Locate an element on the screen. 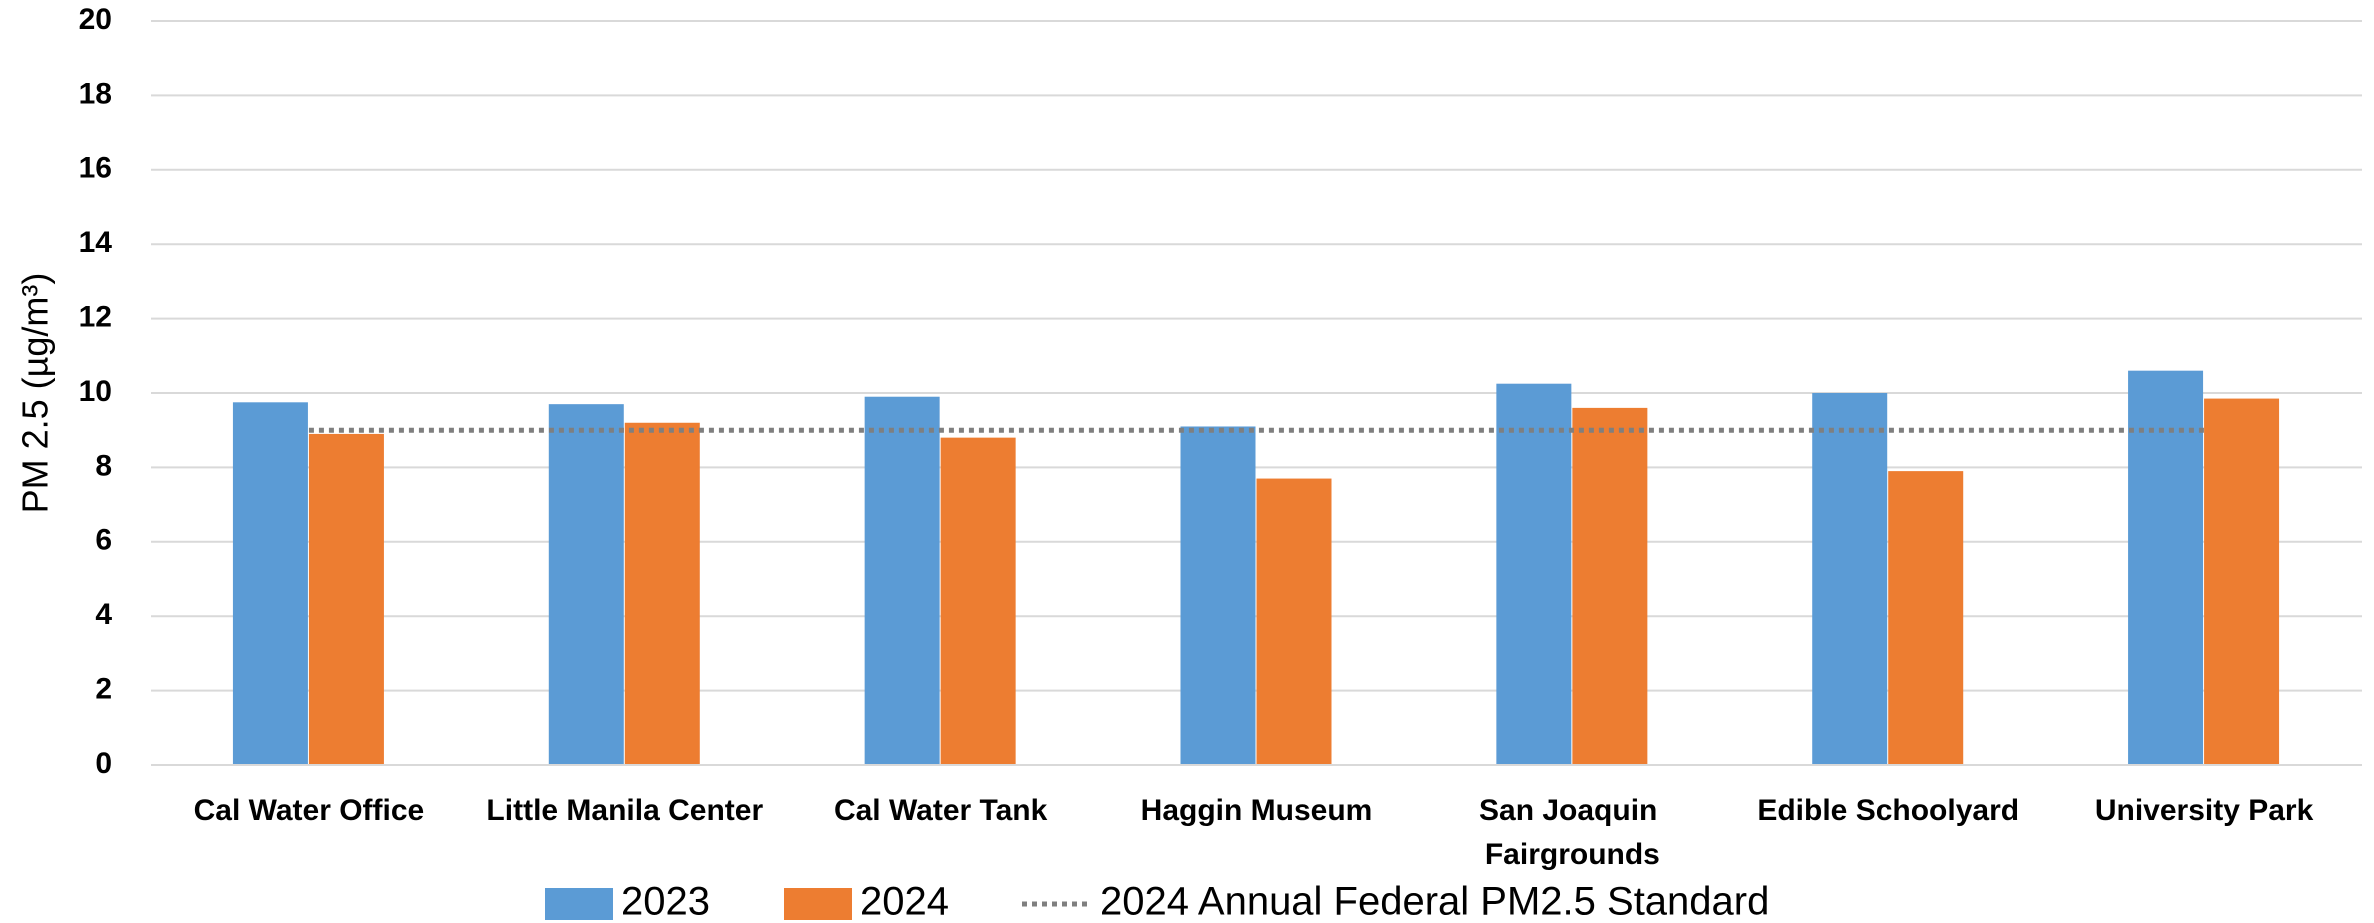  x-tick-label: Edible Schoolyard is located at coordinates (1888, 810).